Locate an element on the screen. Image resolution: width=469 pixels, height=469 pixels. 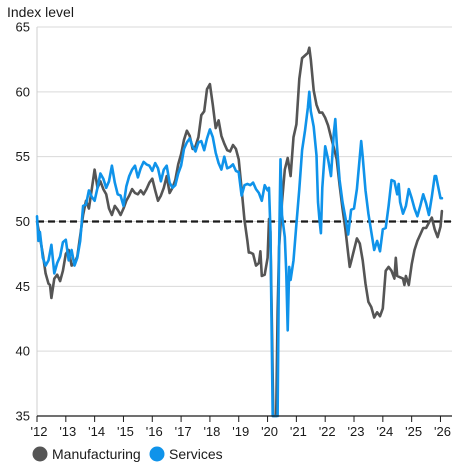
x-tick-label-2025: '25 is located at coordinates (413, 431).